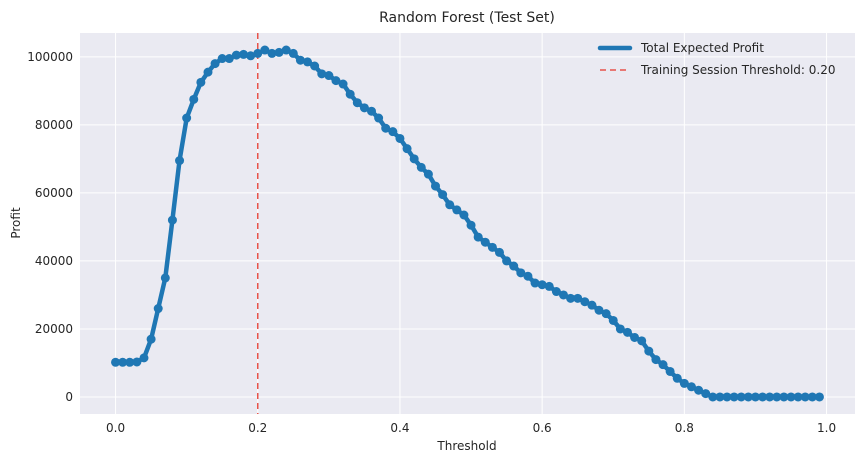 Image resolution: width=865 pixels, height=463 pixels. I want to click on x-tick-label: 0.8, so click(684, 428).